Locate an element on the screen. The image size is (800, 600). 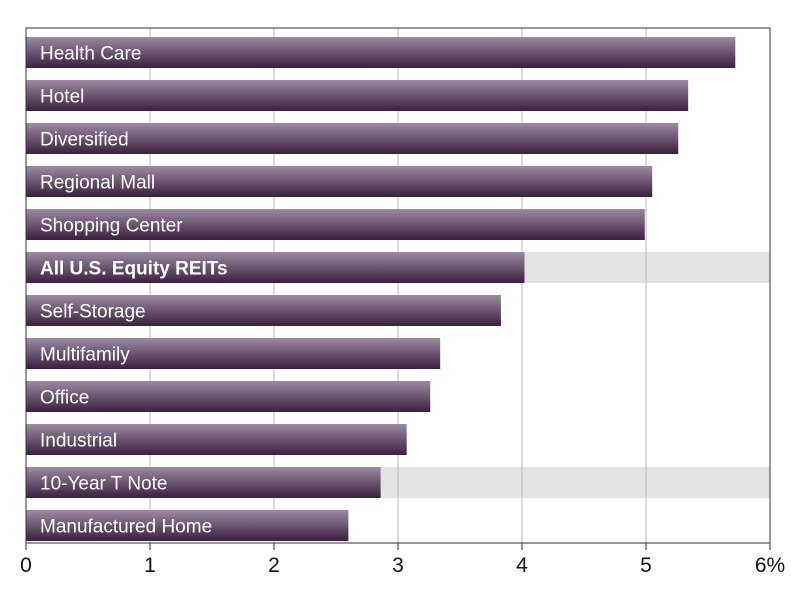
bar-label: Office is located at coordinates (64, 398).